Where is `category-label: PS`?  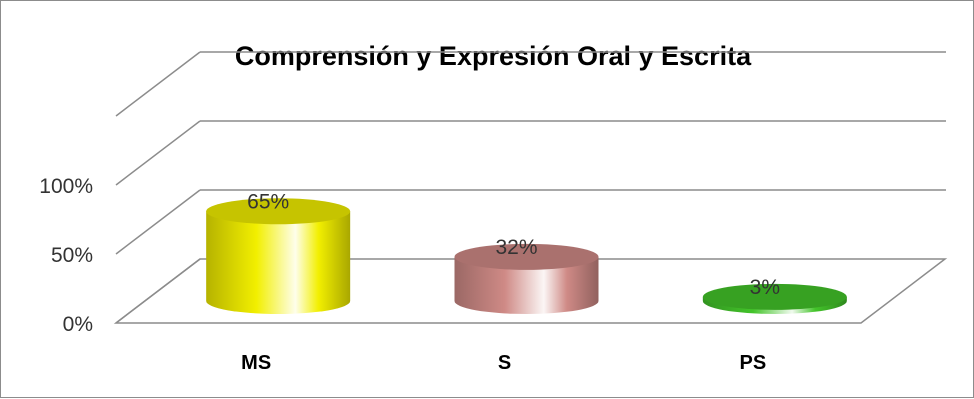 category-label: PS is located at coordinates (752, 363).